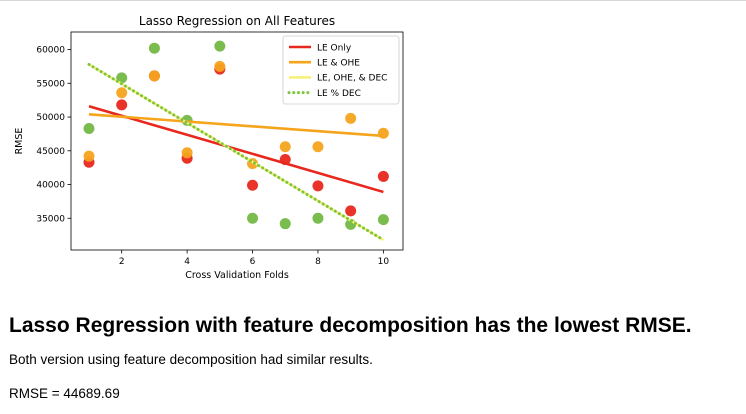 This screenshot has width=746, height=414. Describe the element at coordinates (19, 141) in the screenshot. I see `y-axis-label: RMSE` at that location.